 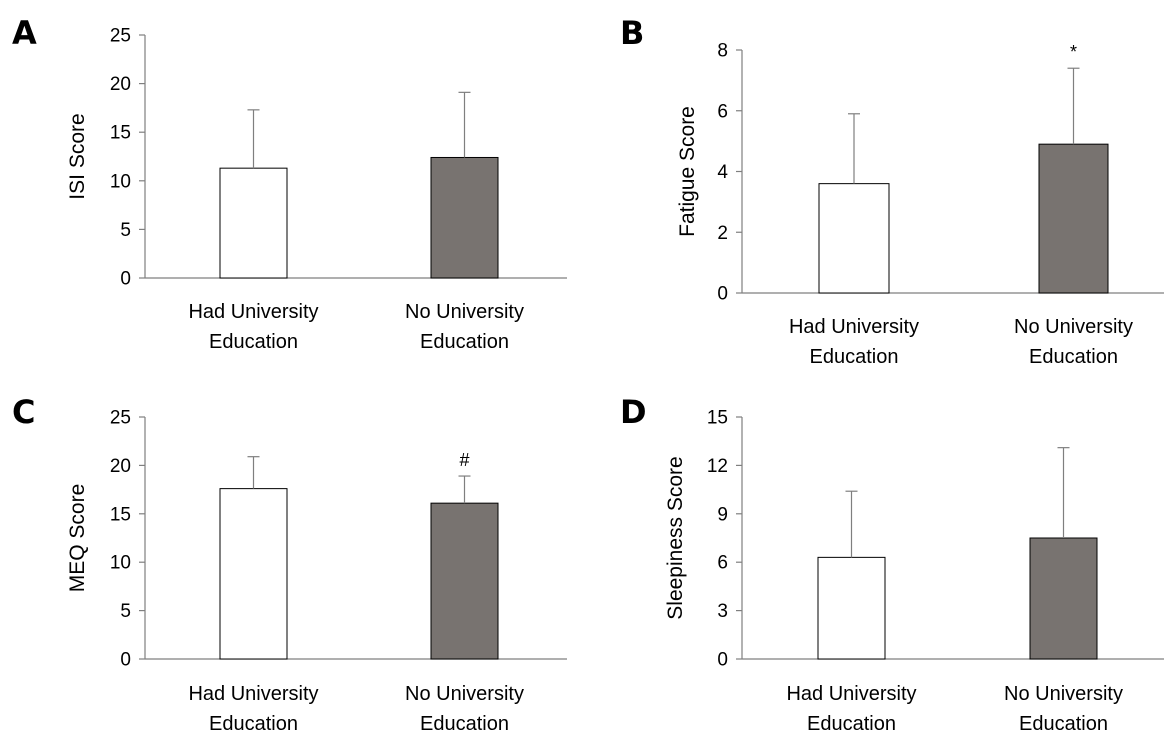 I want to click on y-tick-label: 2, so click(x=722, y=233).